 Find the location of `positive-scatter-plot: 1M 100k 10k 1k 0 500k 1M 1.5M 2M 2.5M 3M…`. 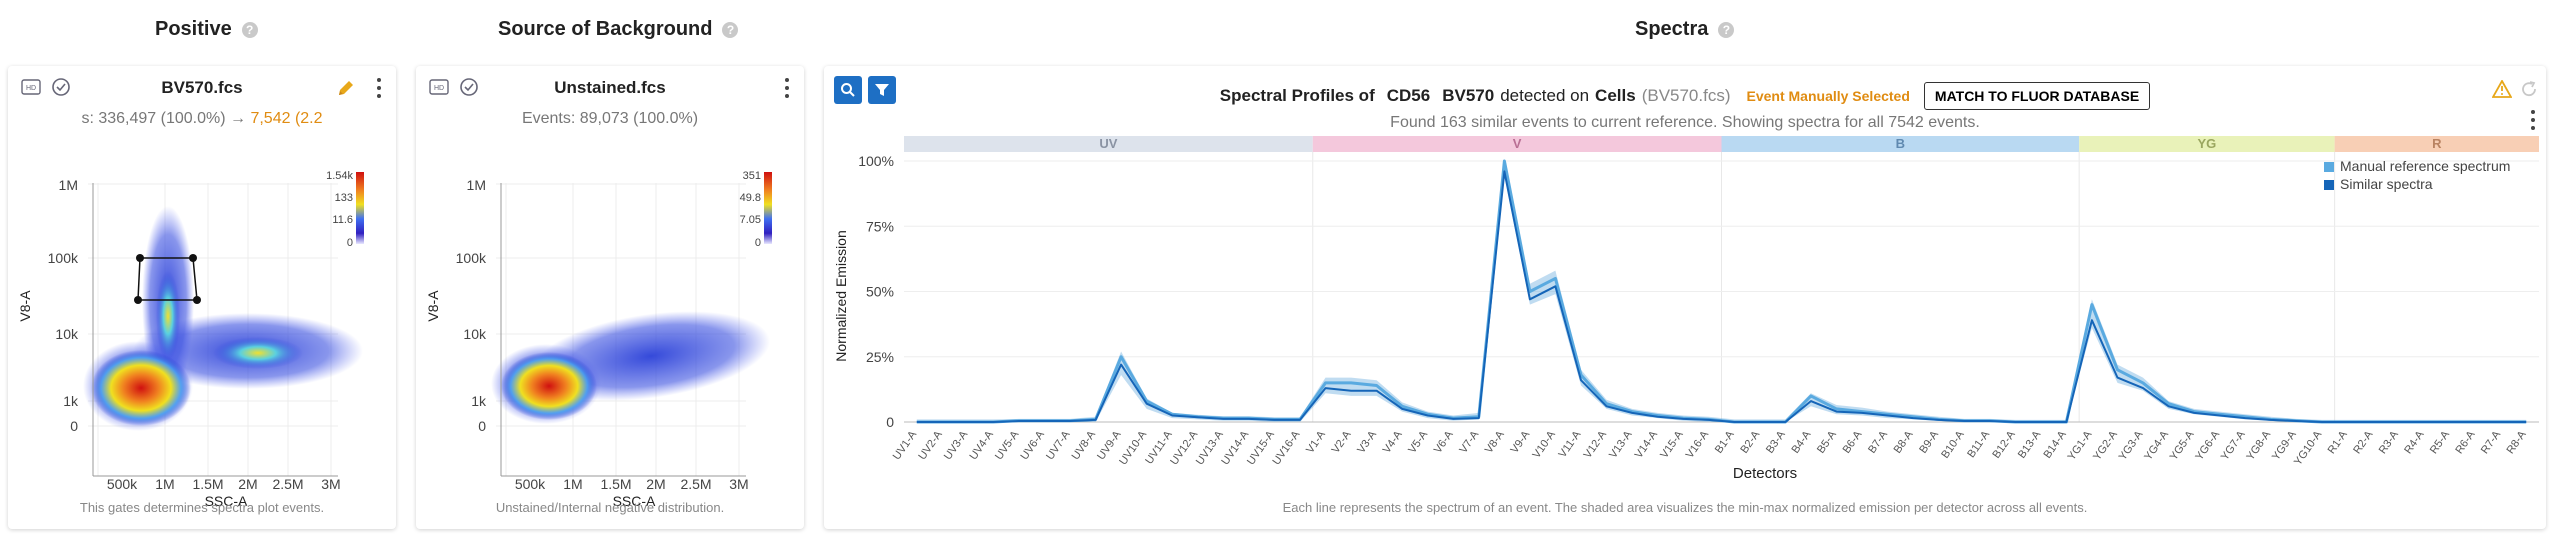

positive-scatter-plot: 1M 100k 10k 1k 0 500k 1M 1.5M 2M 2.5M 3M… is located at coordinates (202, 297).